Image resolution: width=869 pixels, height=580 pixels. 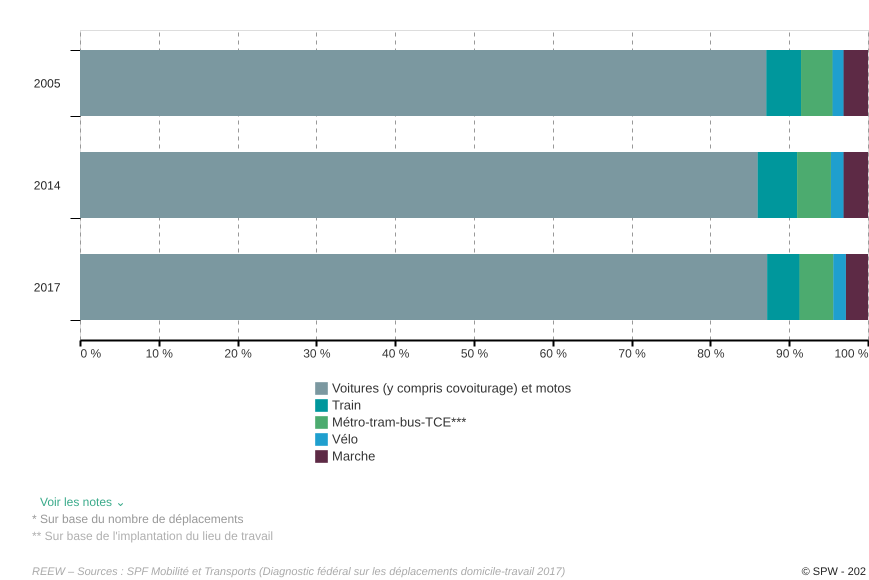 What do you see at coordinates (399, 422) in the screenshot?
I see `legend-label: Métro-tram-bus-TCE***` at bounding box center [399, 422].